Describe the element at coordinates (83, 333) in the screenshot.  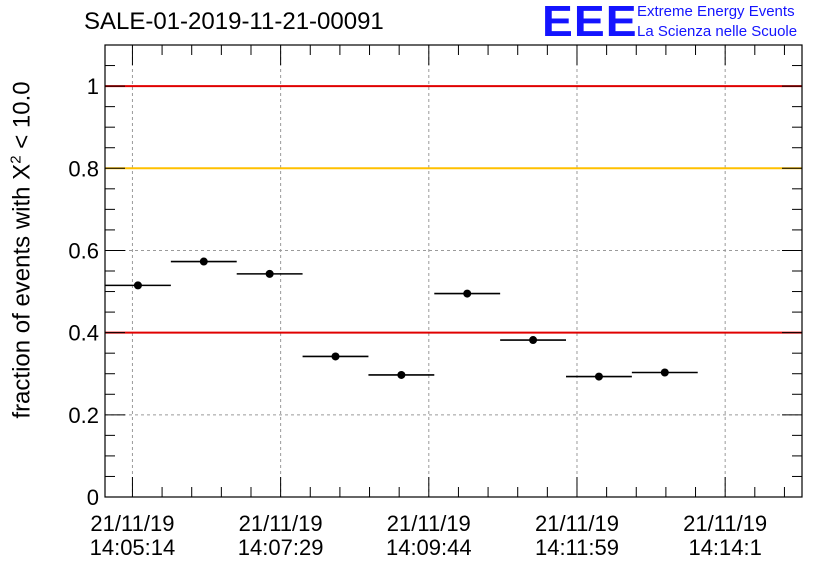
I see `y-tick-label: 0.4` at that location.